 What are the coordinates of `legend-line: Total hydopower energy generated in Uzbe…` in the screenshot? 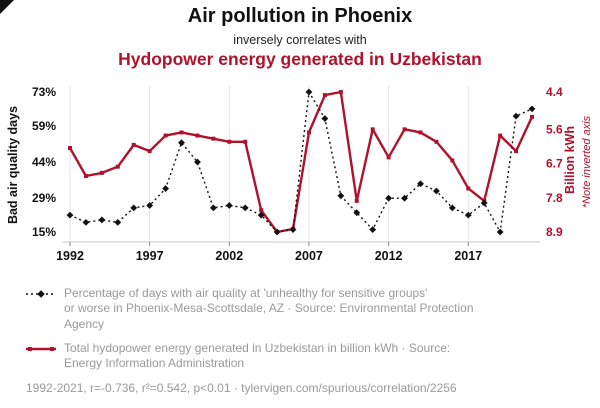 It's located at (257, 348).